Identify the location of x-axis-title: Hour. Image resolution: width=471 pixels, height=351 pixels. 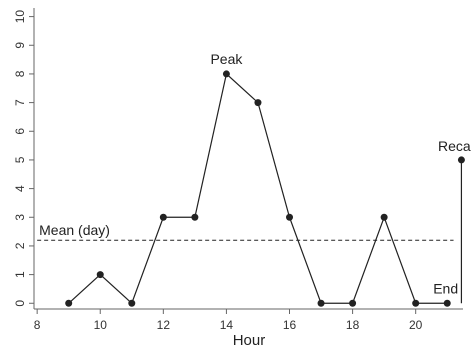
(249, 340).